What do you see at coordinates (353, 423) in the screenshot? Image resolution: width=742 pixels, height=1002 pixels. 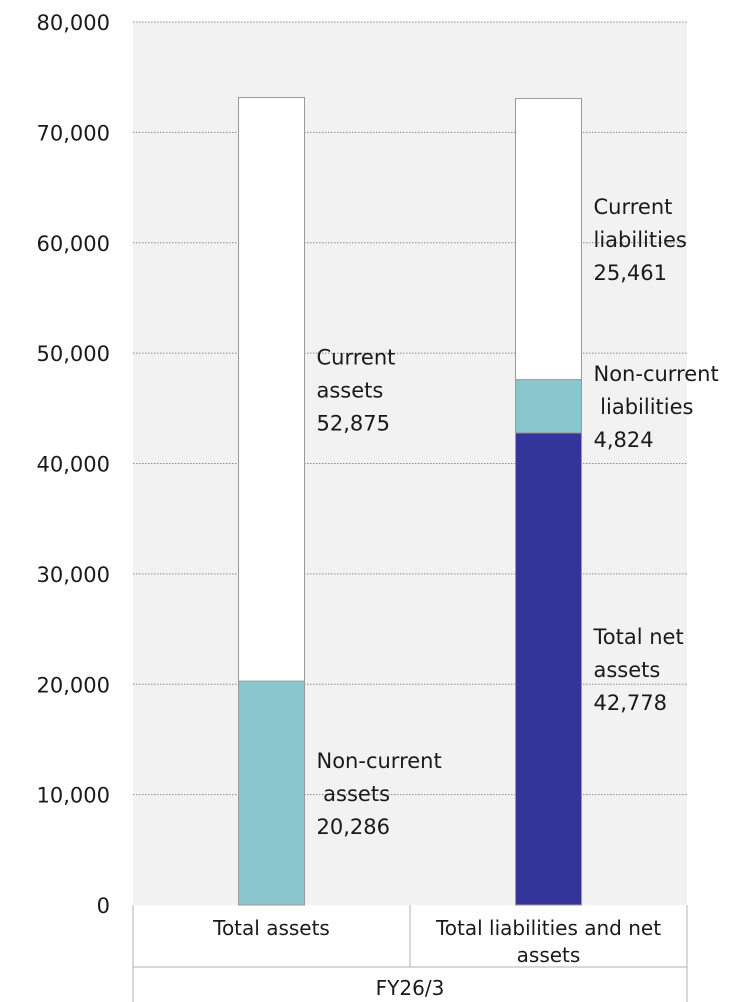 I see `segment-label: 52,875` at bounding box center [353, 423].